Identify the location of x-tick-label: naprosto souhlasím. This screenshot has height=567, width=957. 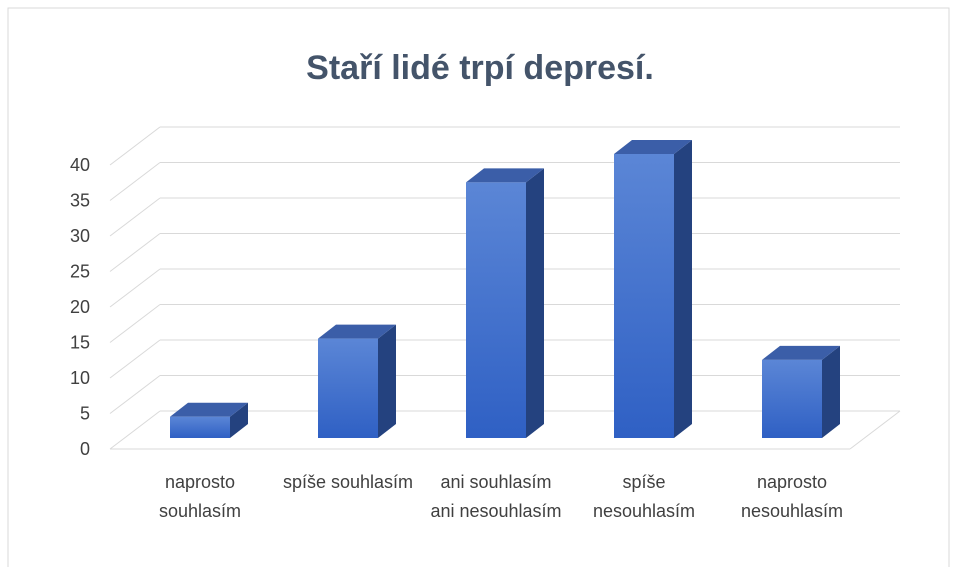
(200, 496).